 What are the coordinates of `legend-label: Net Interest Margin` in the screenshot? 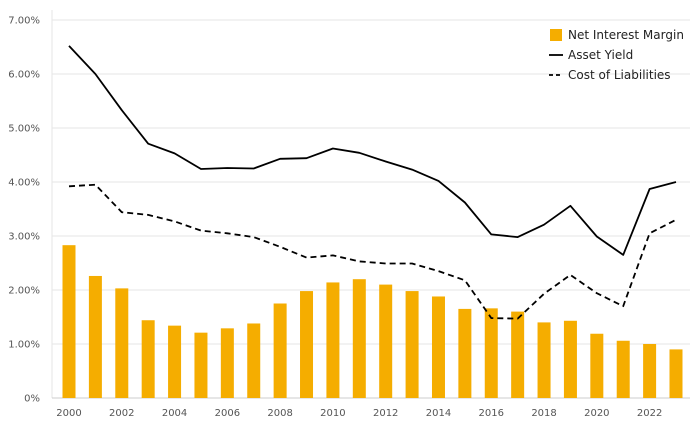 It's located at (626, 35).